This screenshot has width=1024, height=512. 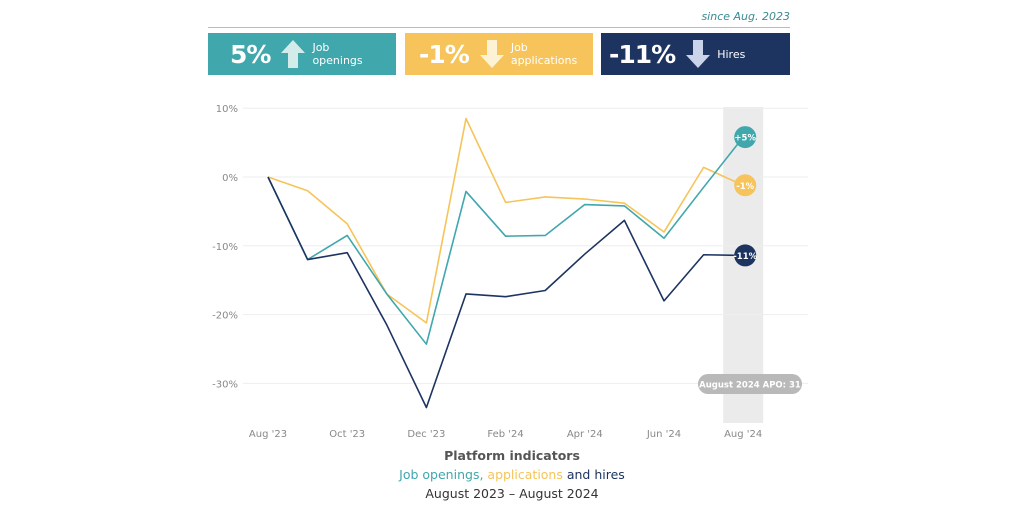 I want to click on chart-title: Platform indicators, so click(x=512, y=455).